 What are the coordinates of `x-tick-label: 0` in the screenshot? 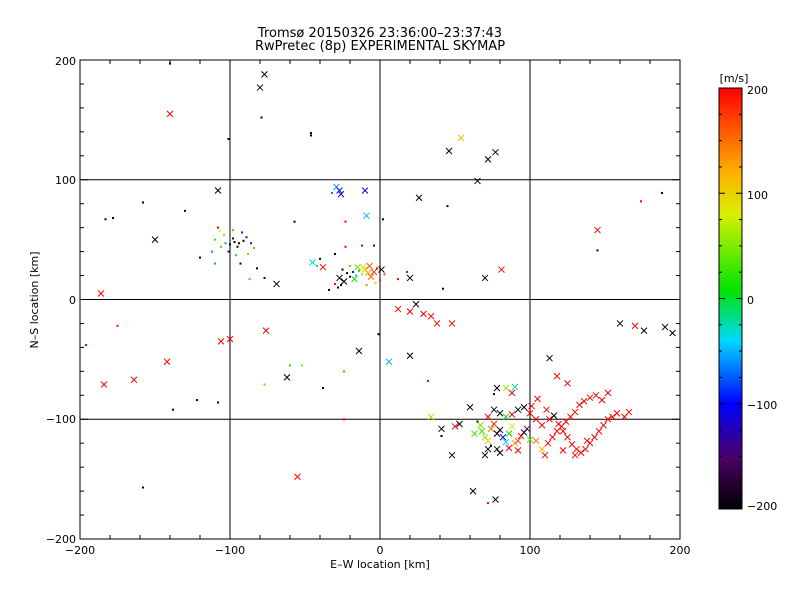 It's located at (380, 550).